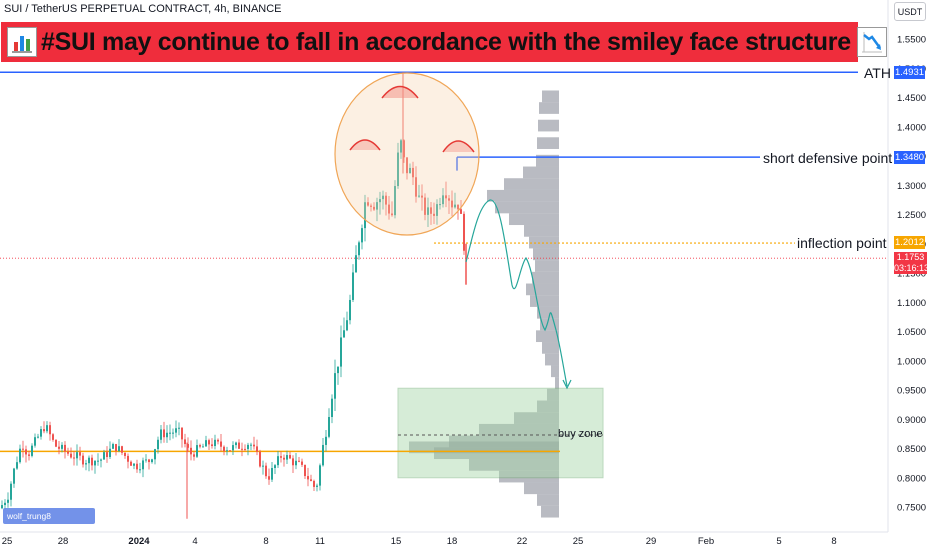 The height and width of the screenshot is (550, 932). What do you see at coordinates (63, 541) in the screenshot?
I see `x-tick-label: 28` at bounding box center [63, 541].